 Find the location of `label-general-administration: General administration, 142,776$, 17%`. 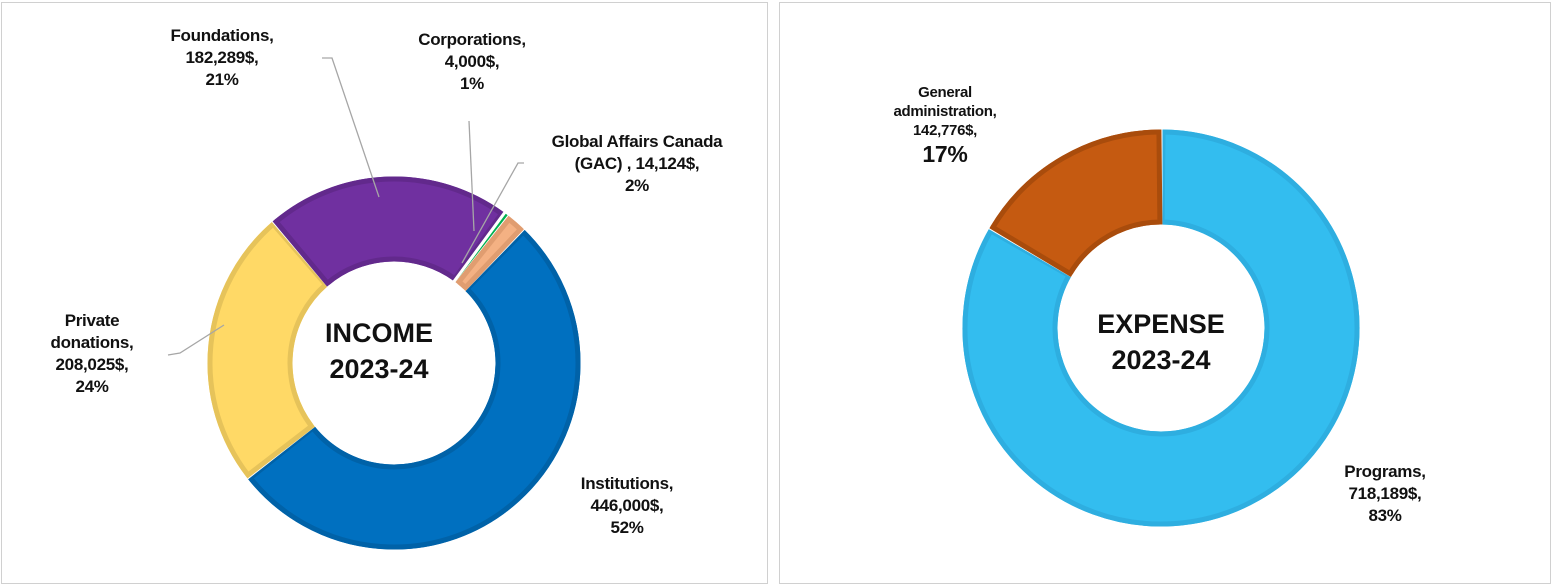

label-general-administration: General administration, 142,776$, 17% is located at coordinates (945, 125).